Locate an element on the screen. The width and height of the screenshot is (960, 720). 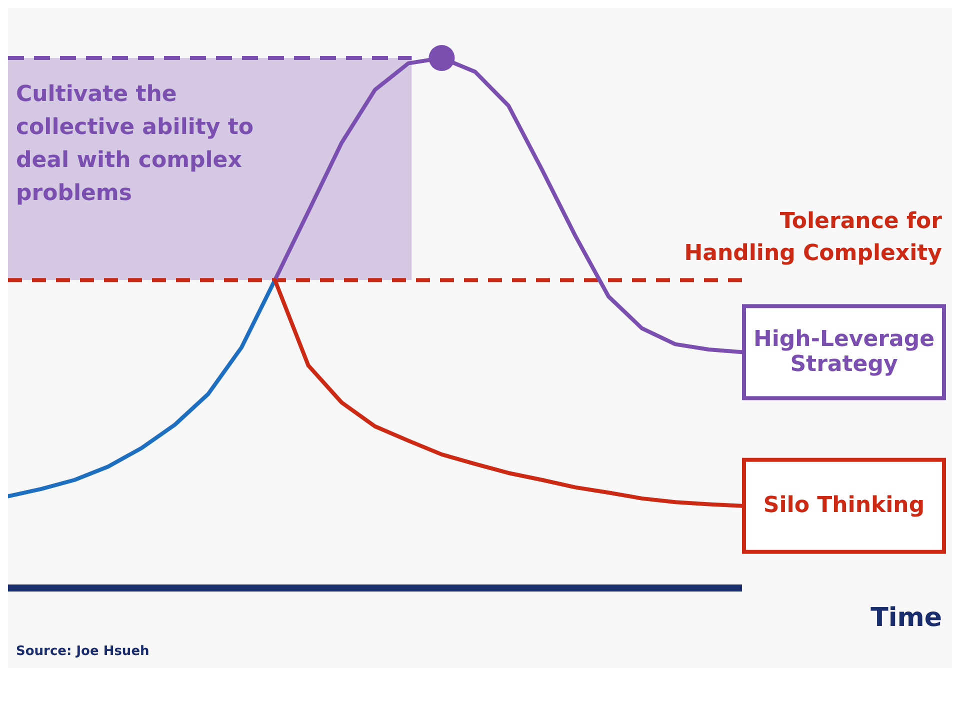
source-note: Source: Joe Hsueh is located at coordinates (83, 651).